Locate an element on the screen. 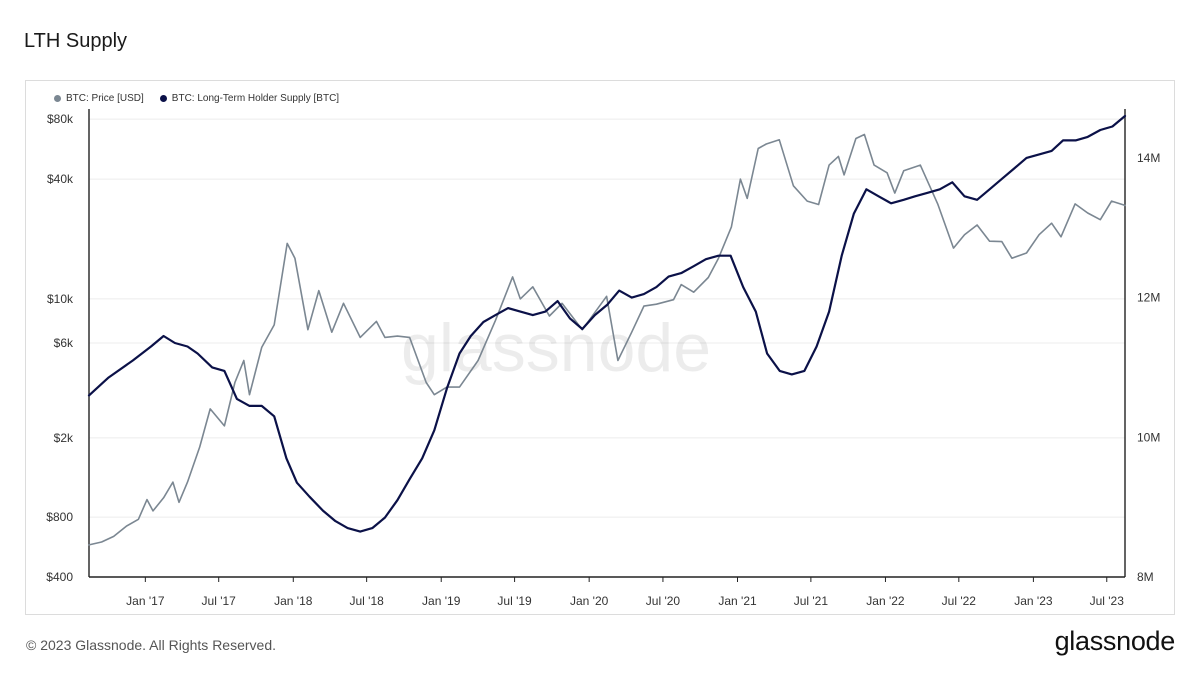 This screenshot has height=675, width=1200. y-left-tick-label: $800 is located at coordinates (59, 517).